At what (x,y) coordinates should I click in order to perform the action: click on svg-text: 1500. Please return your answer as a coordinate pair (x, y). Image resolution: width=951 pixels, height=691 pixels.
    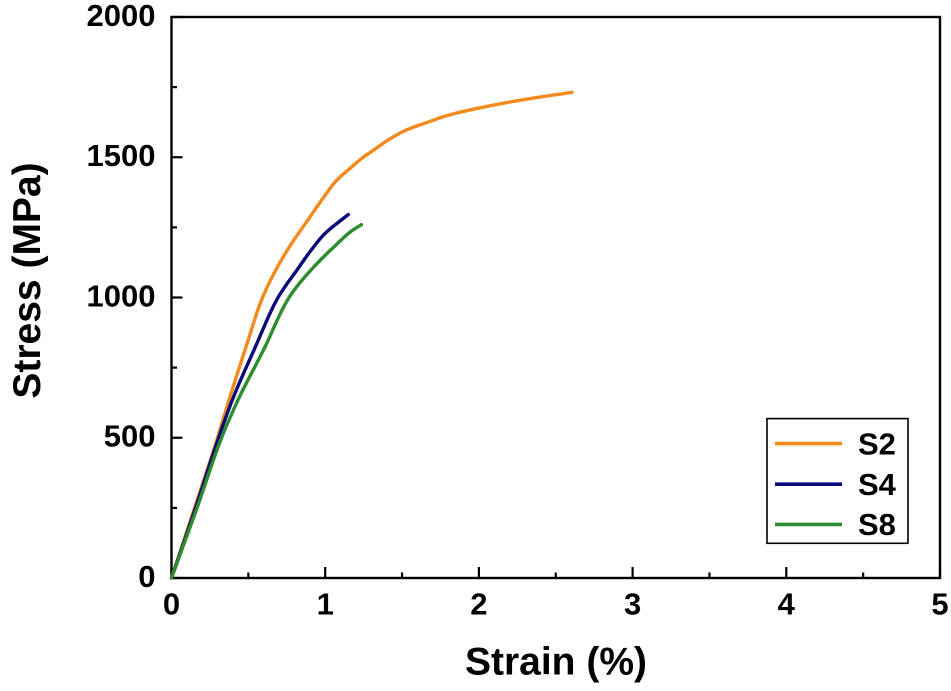
    Looking at the image, I should click on (121, 155).